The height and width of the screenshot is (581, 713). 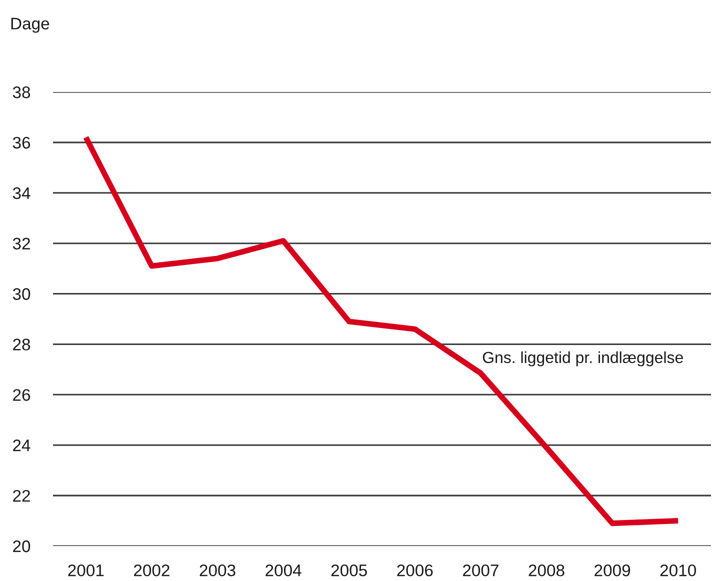 What do you see at coordinates (21, 546) in the screenshot?
I see `y-tick-label: 20` at bounding box center [21, 546].